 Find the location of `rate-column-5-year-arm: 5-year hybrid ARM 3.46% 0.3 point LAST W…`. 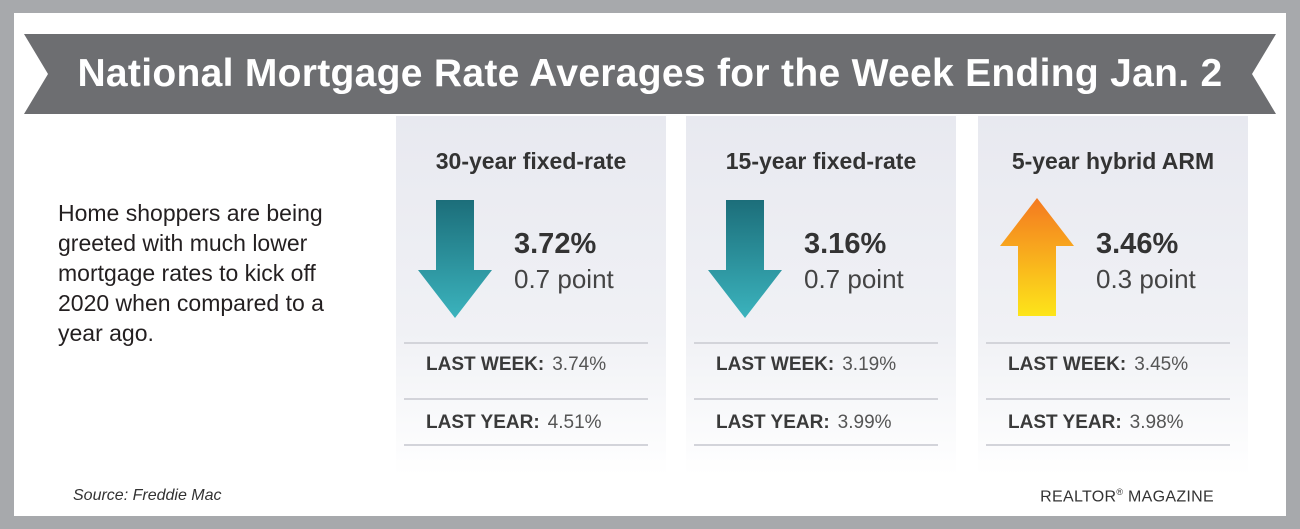

rate-column-5-year-arm: 5-year hybrid ARM 3.46% 0.3 point LAST W… is located at coordinates (1113, 296).